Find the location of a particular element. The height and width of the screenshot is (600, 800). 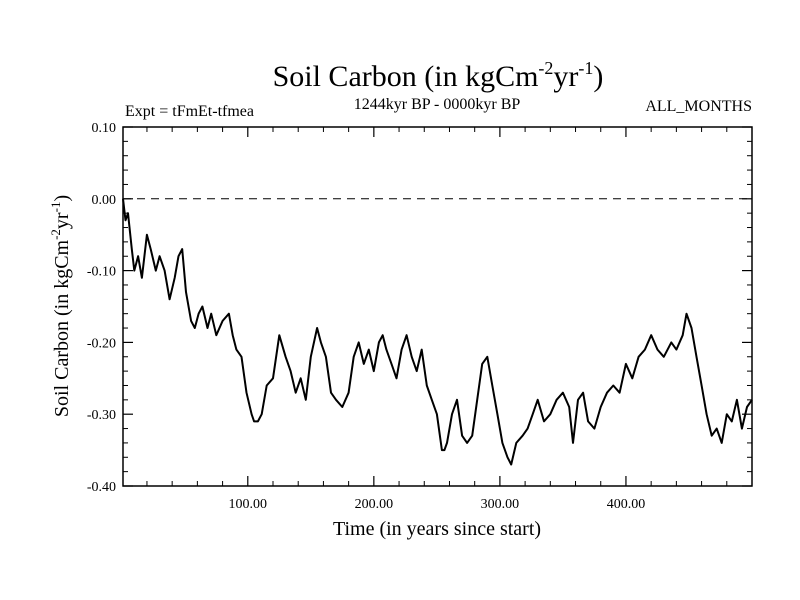

x-tick-label: 300.00 is located at coordinates (500, 504).